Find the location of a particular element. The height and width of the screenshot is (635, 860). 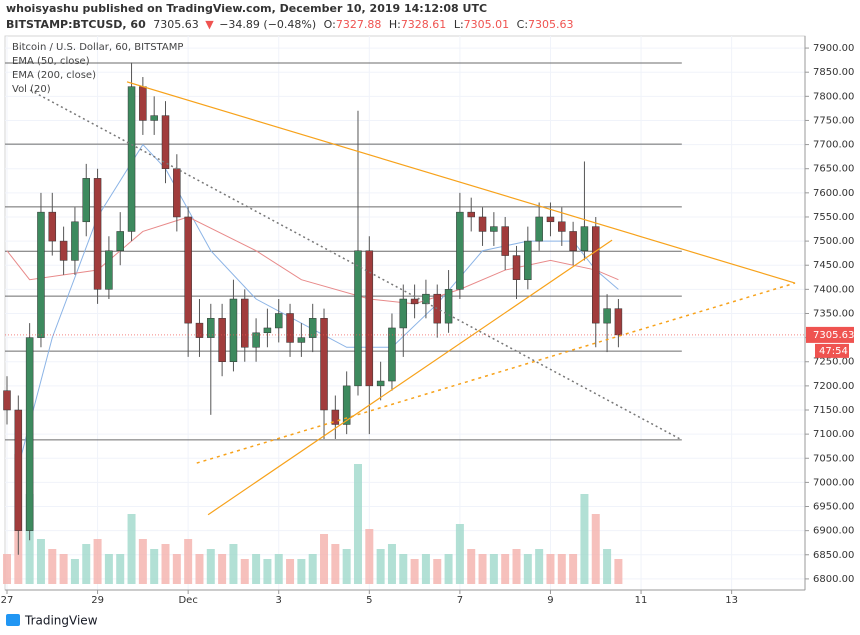

chart-title: Bitcoin / U.S. Dollar, 60, BITSTAMP is located at coordinates (97, 47).